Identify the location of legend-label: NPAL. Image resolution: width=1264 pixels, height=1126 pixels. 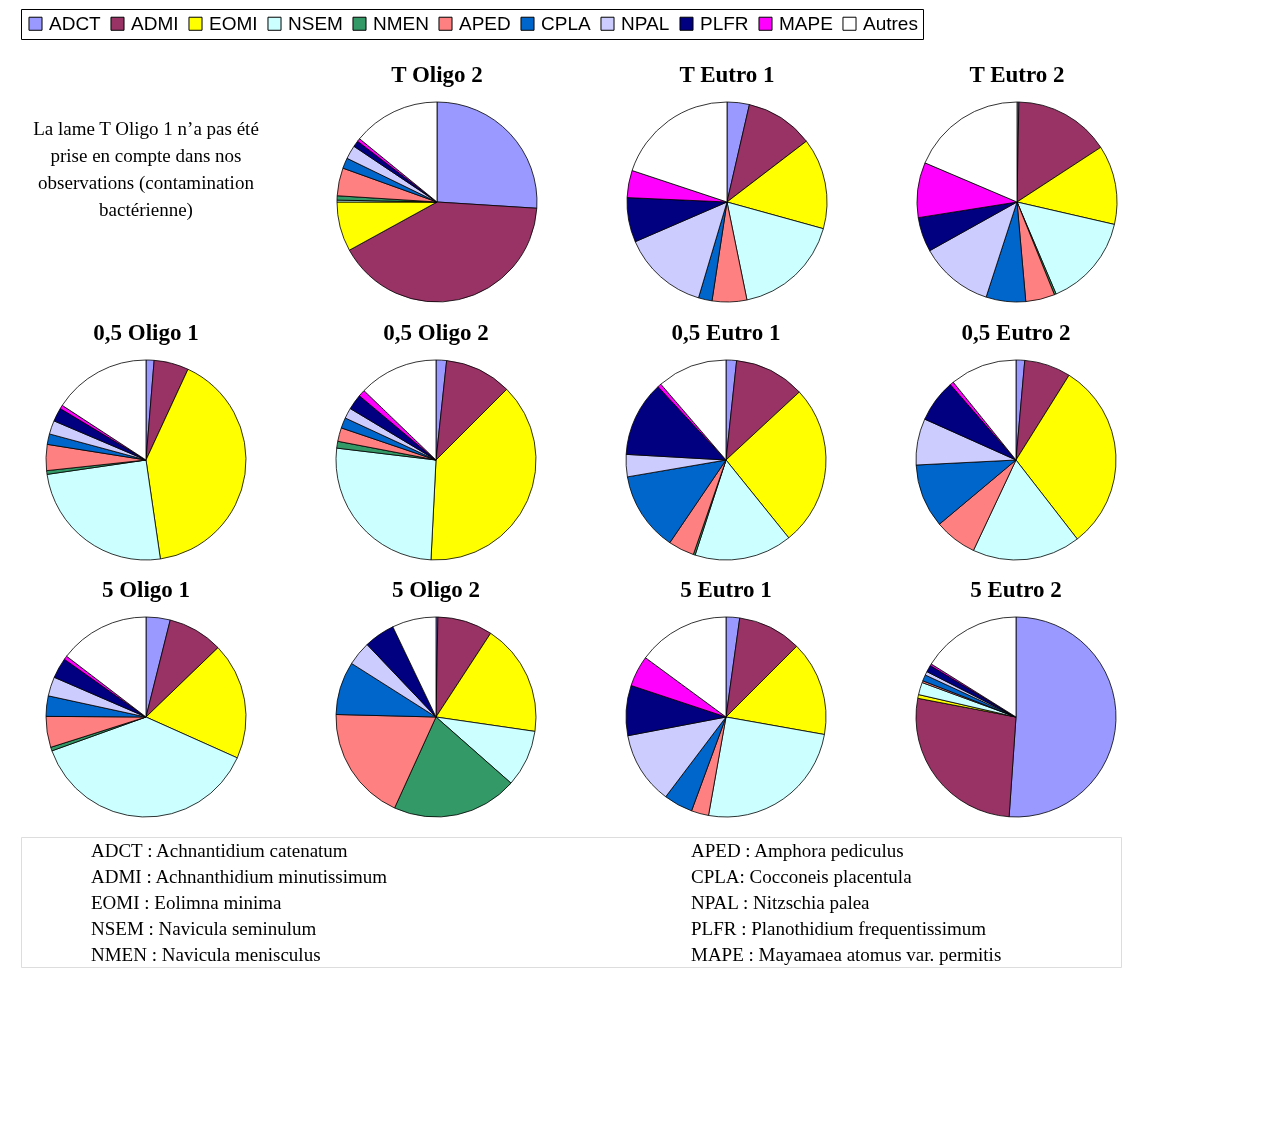
(645, 23).